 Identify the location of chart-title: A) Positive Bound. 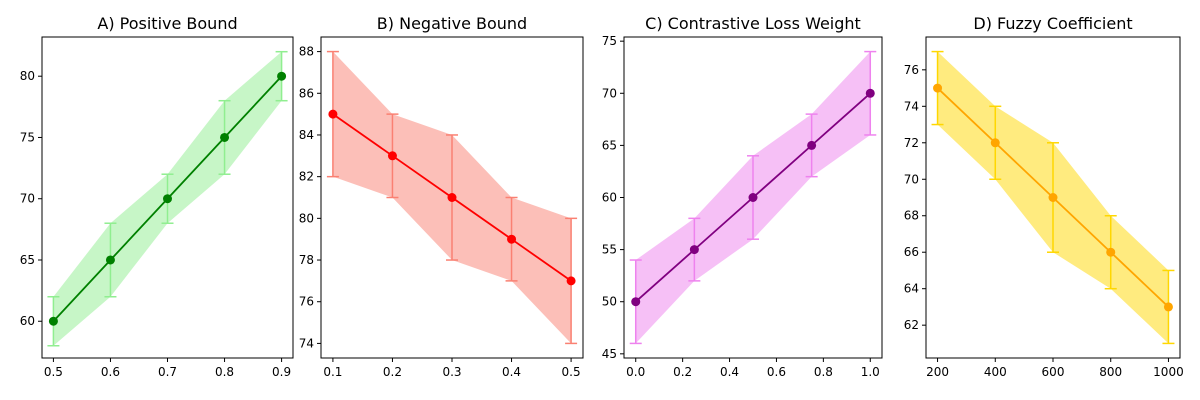
(167, 23).